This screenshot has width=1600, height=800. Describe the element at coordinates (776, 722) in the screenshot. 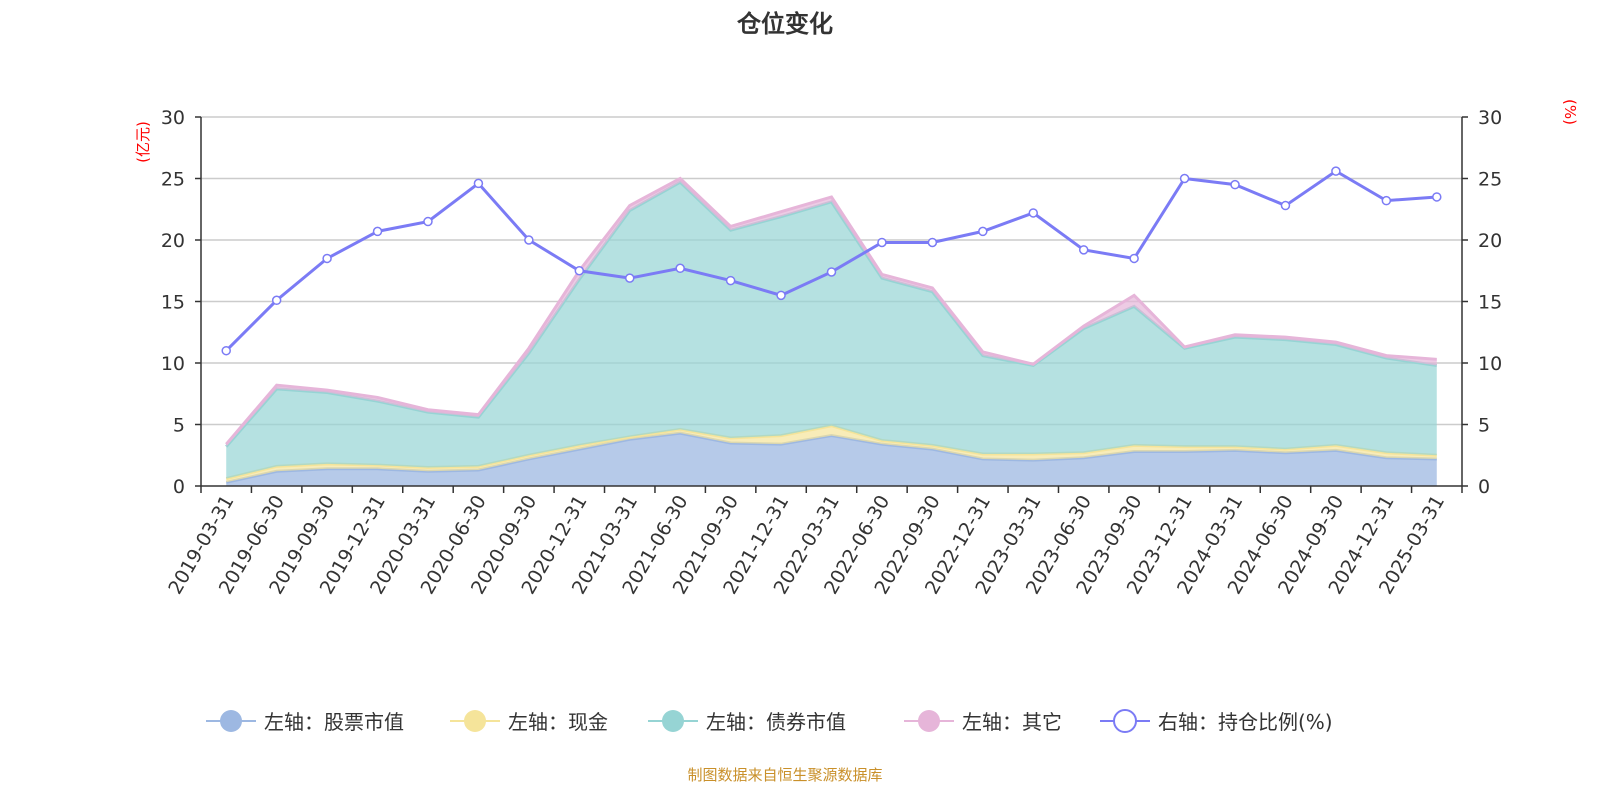

I see `legend-label: 左轴：债券市值` at that location.